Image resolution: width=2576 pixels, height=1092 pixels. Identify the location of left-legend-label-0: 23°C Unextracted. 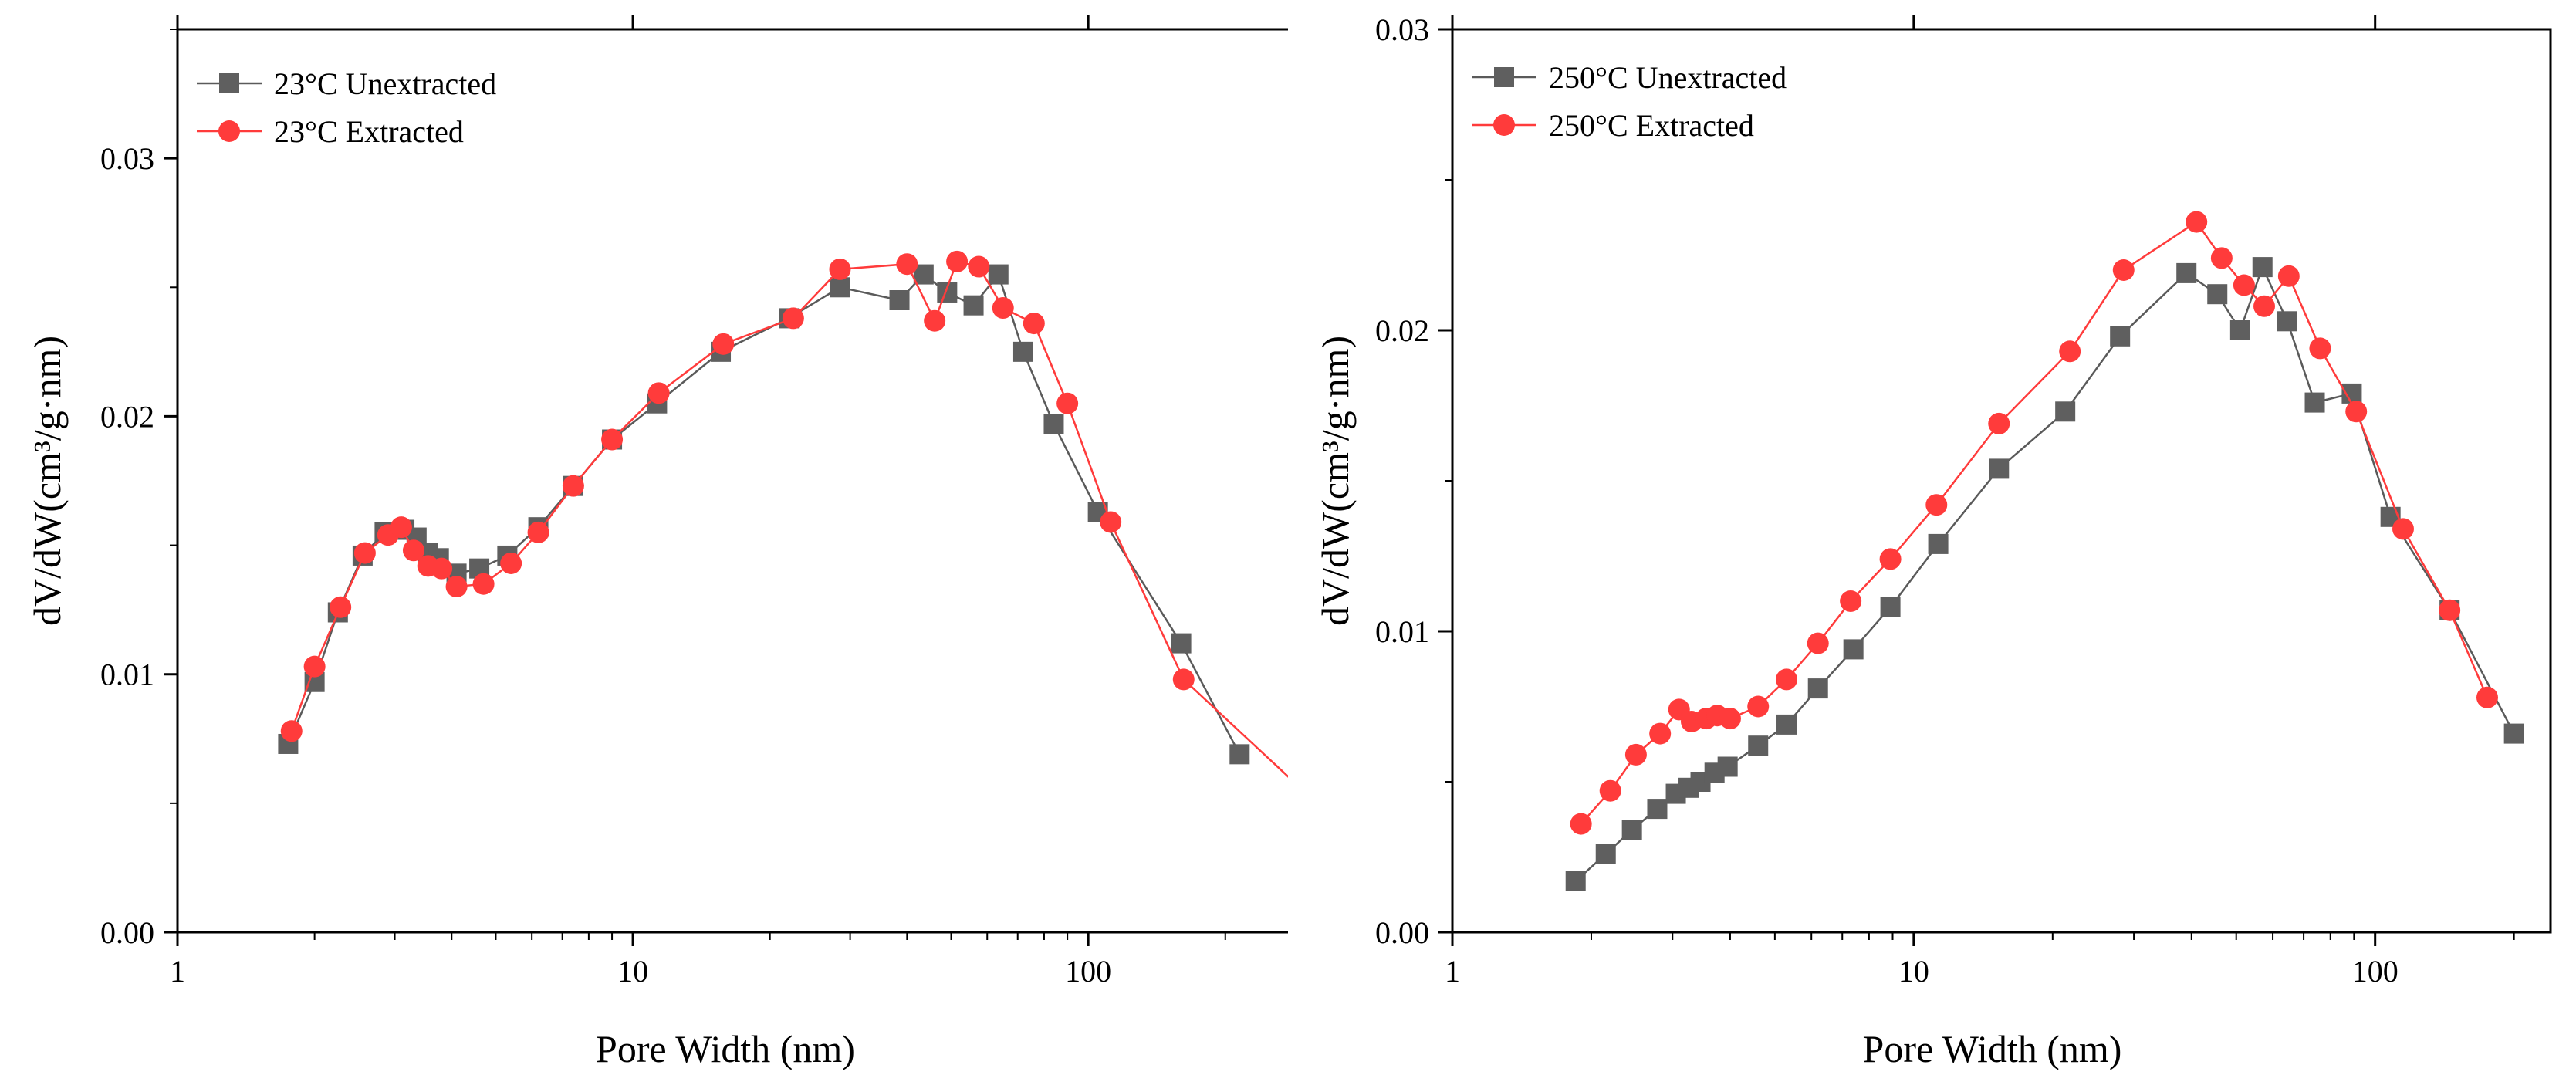
(385, 83).